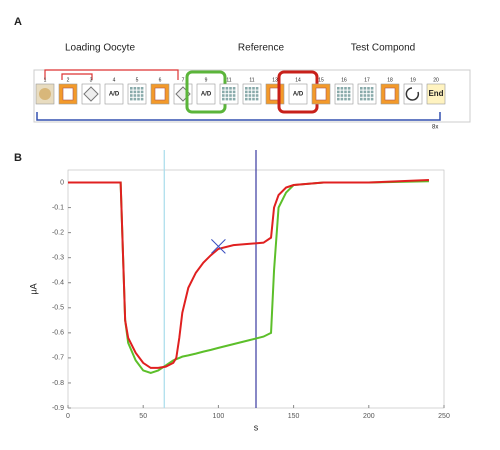 The height and width of the screenshot is (450, 500). Describe the element at coordinates (238, 116) in the screenshot. I see `repeat-bracket` at that location.